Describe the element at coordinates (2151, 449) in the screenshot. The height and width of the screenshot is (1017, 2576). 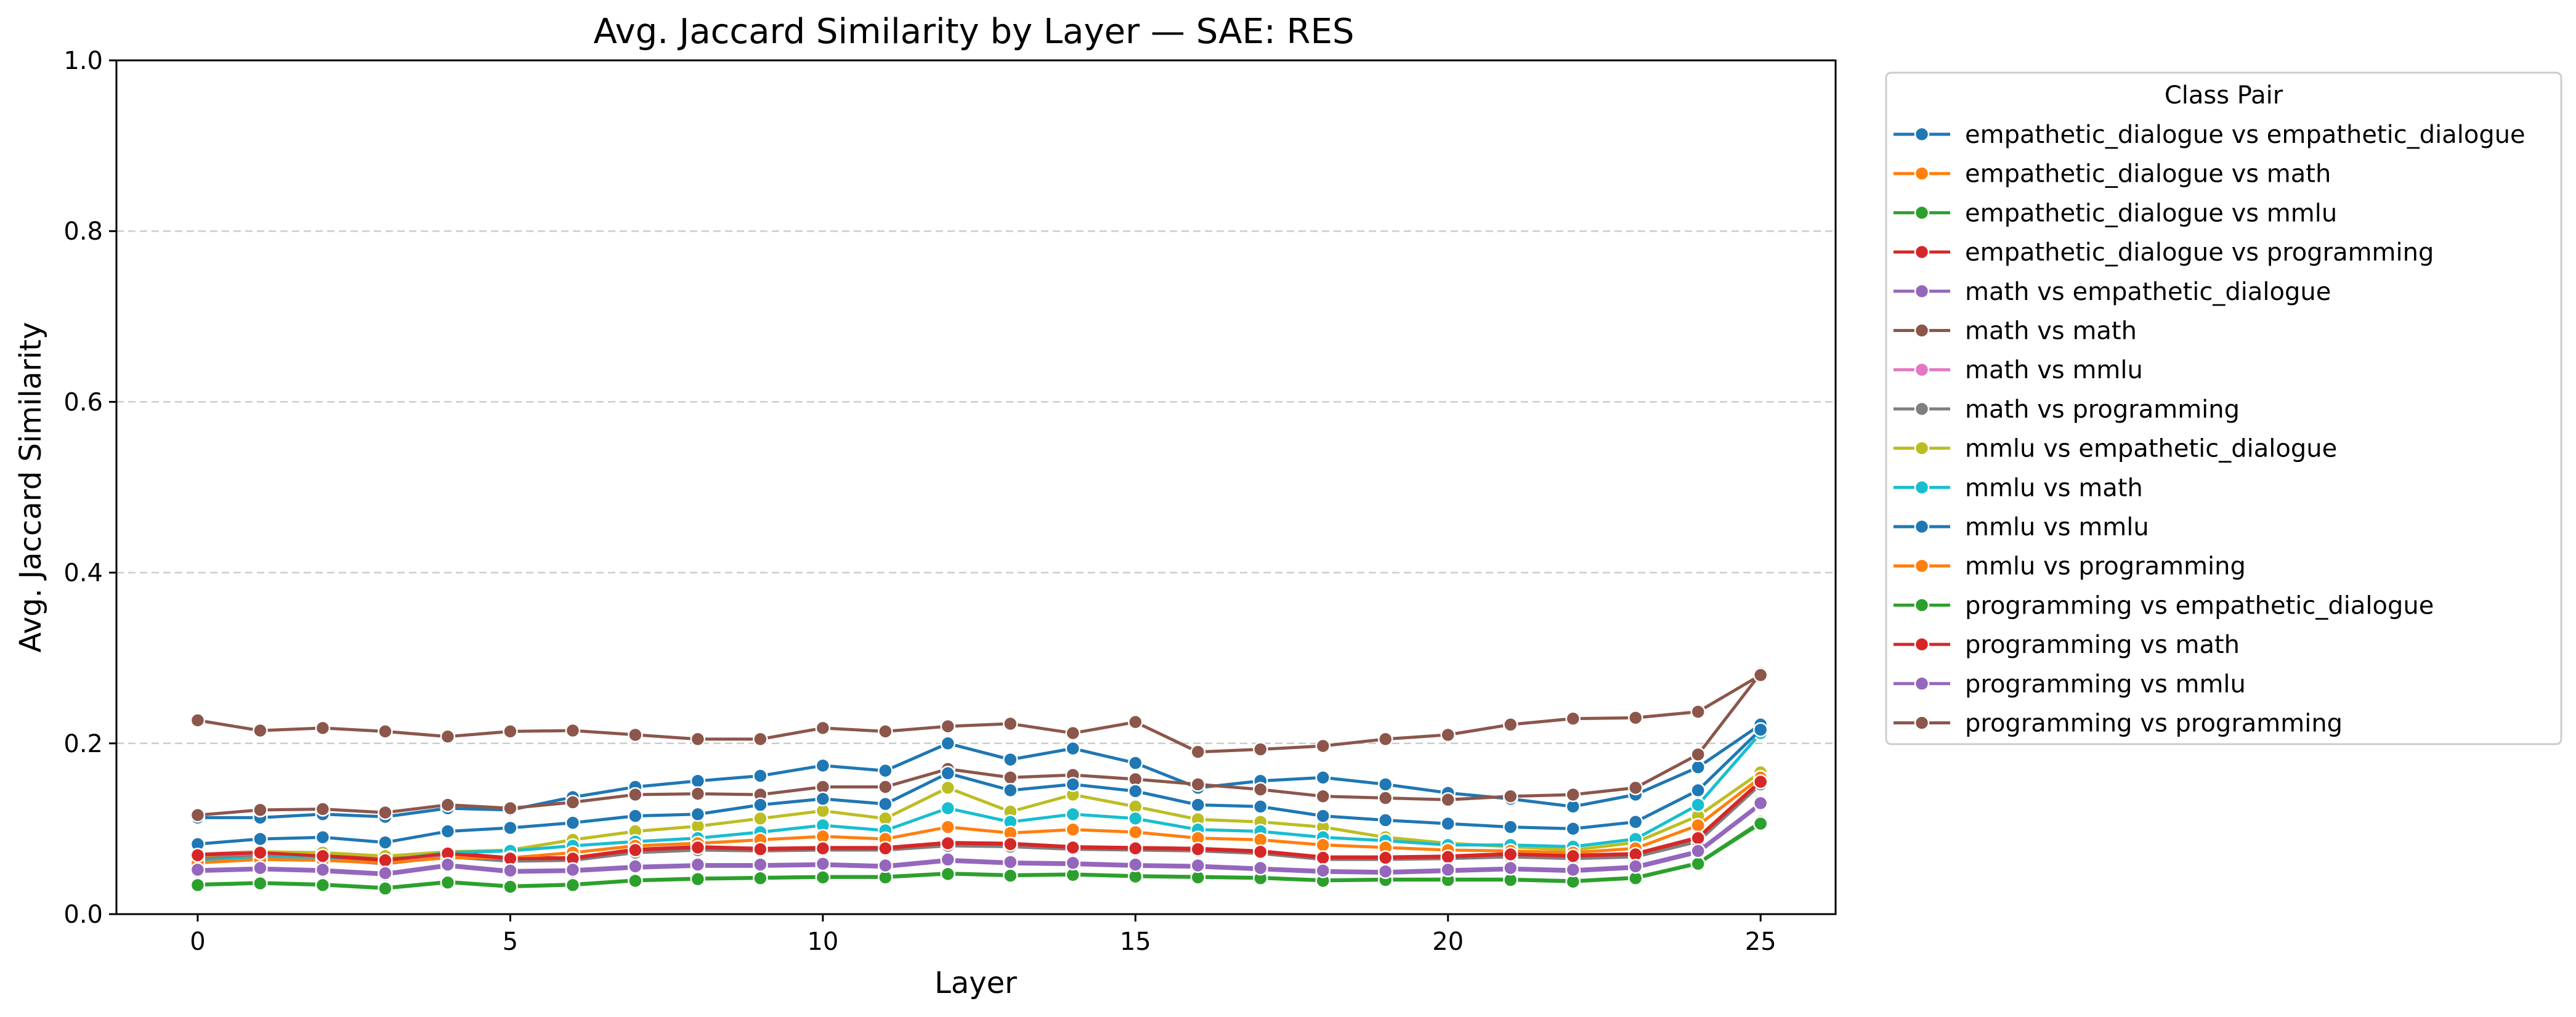
I see `legend-label: mmlu vs empathetic_dialogue` at that location.